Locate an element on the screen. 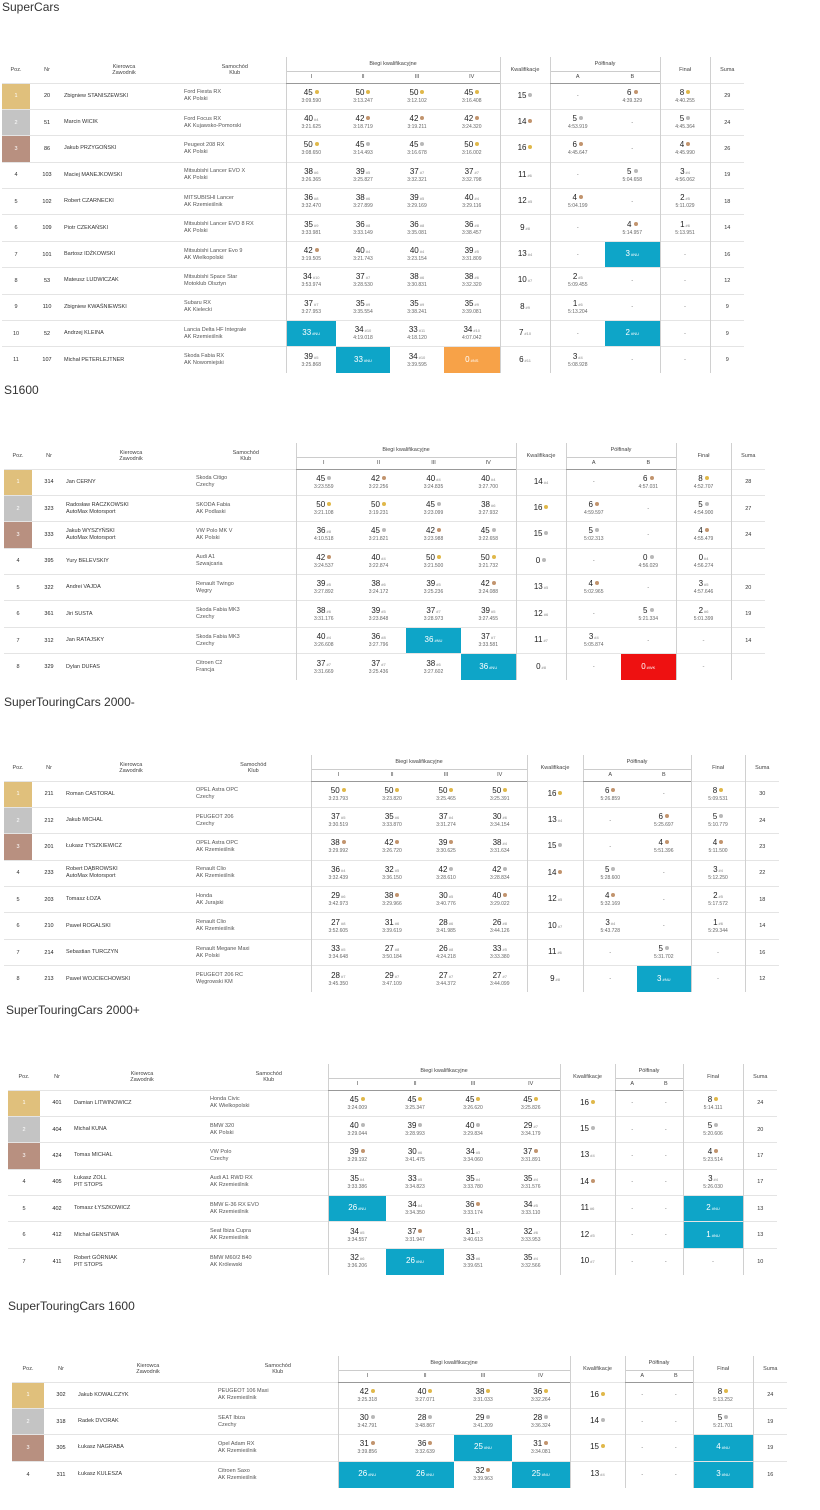  heat-1-result: 42 3:24.537 is located at coordinates (323, 561).